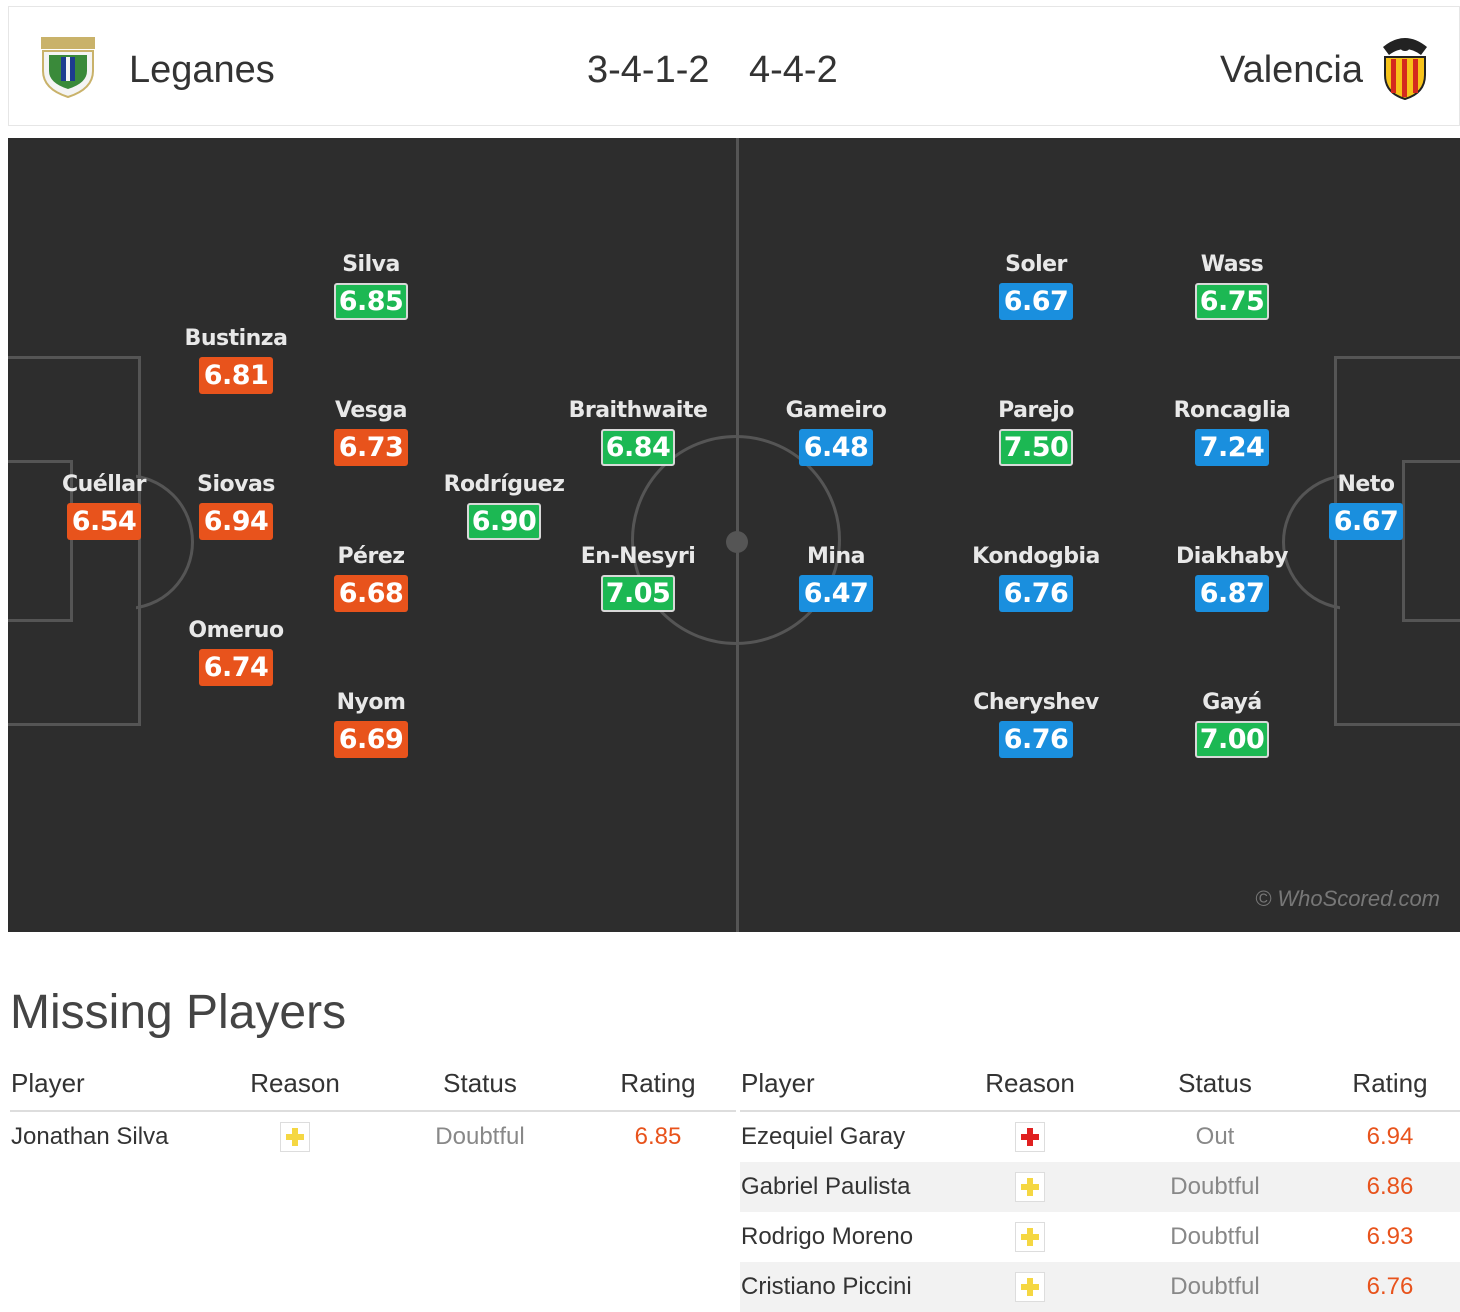 This screenshot has width=1460, height=1312. I want to click on player-name: Mina, so click(836, 556).